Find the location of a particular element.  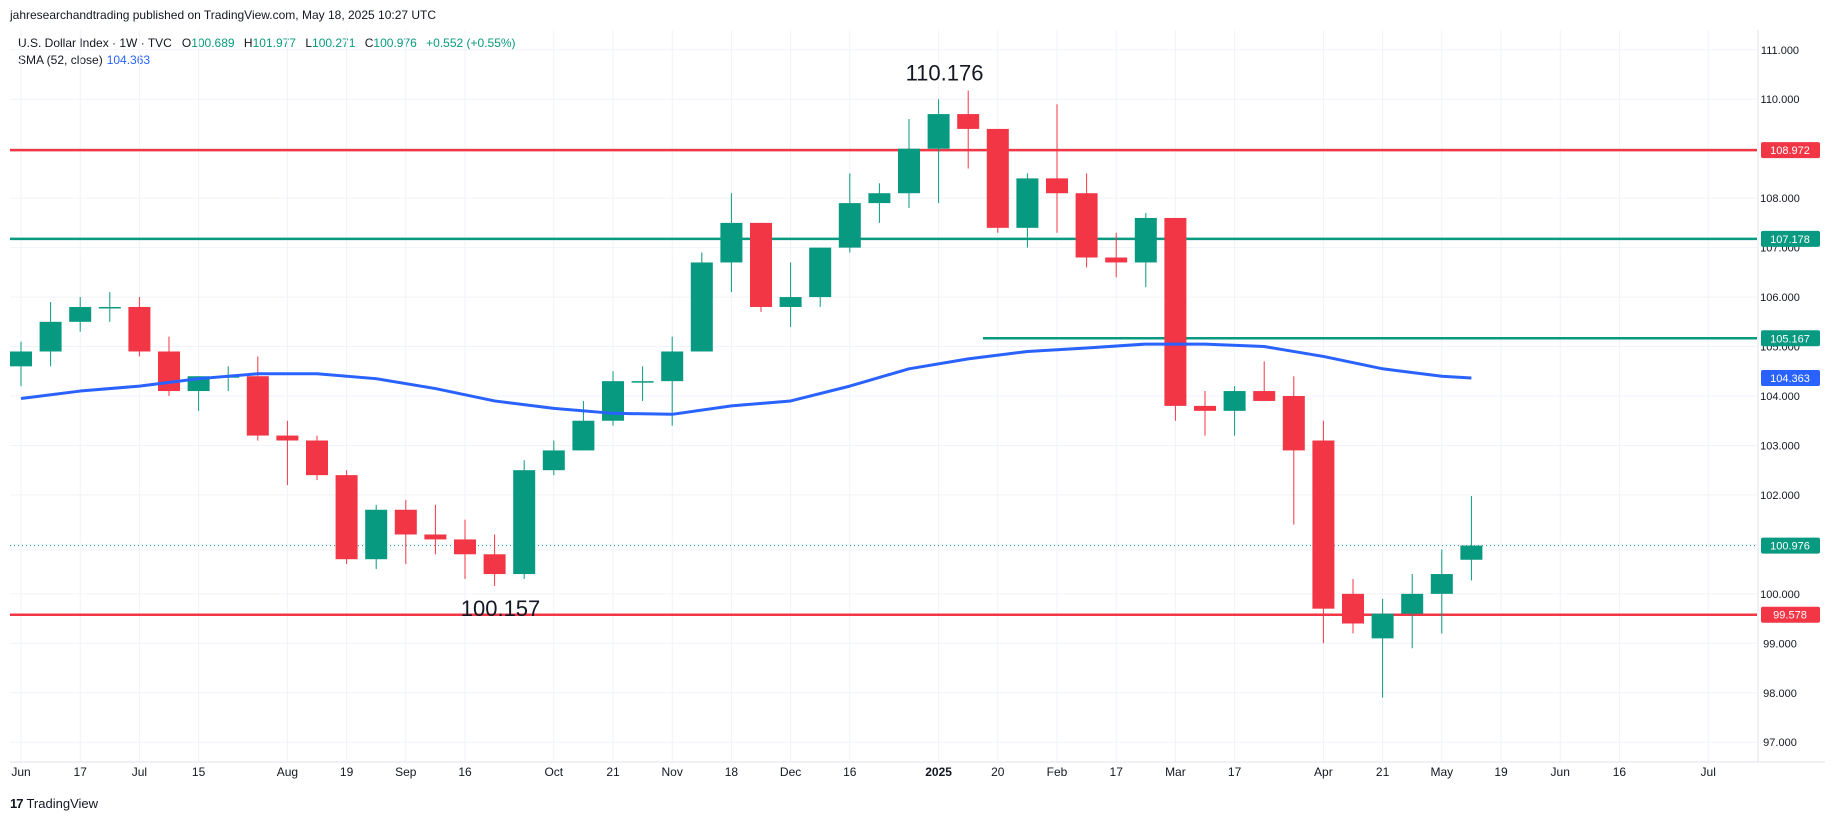

price-tag-label: 100.976 is located at coordinates (1790, 547).